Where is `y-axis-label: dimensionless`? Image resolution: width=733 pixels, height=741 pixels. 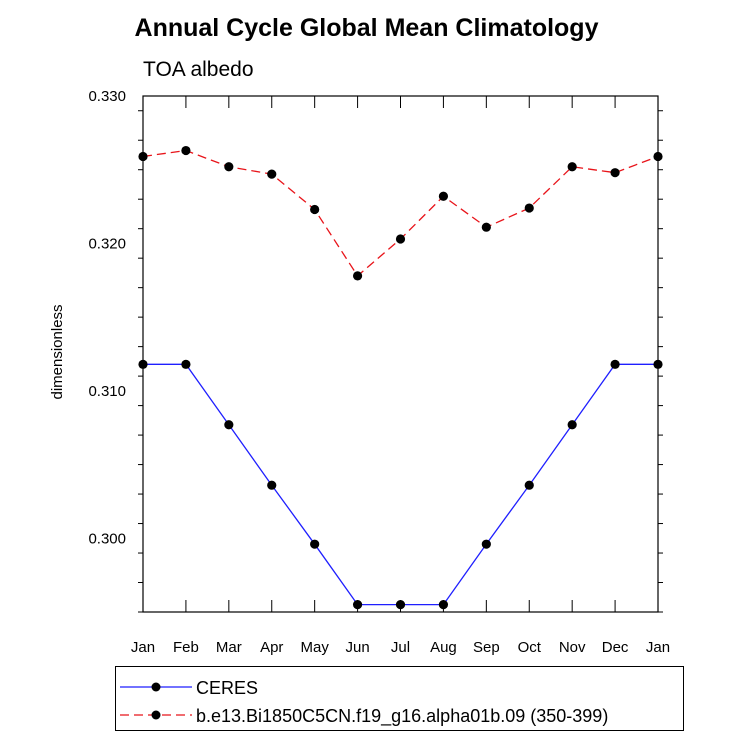 y-axis-label: dimensionless is located at coordinates (57, 351).